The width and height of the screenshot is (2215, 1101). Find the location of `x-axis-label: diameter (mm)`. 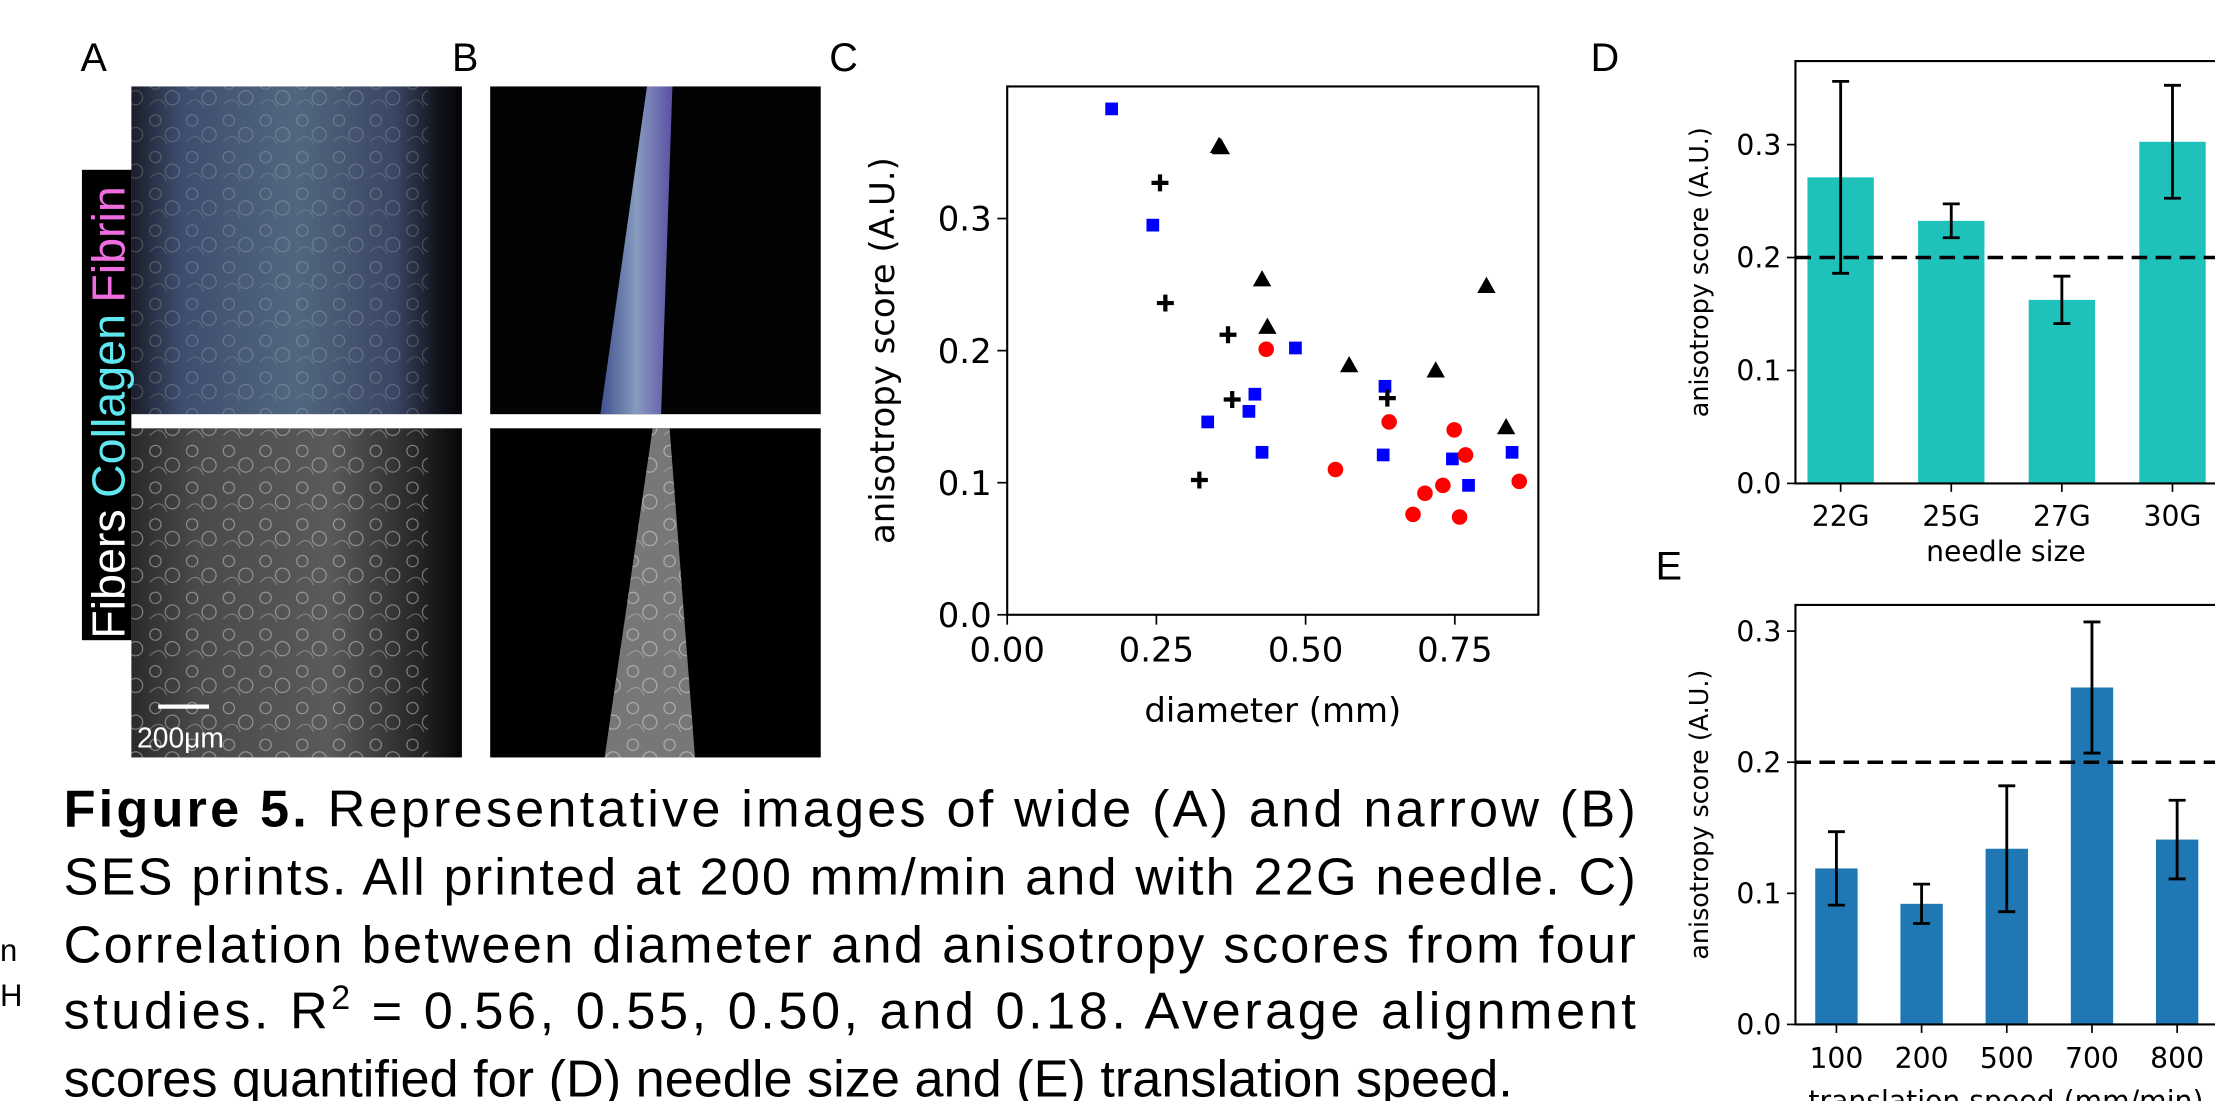

x-axis-label: diameter (mm) is located at coordinates (1272, 710).